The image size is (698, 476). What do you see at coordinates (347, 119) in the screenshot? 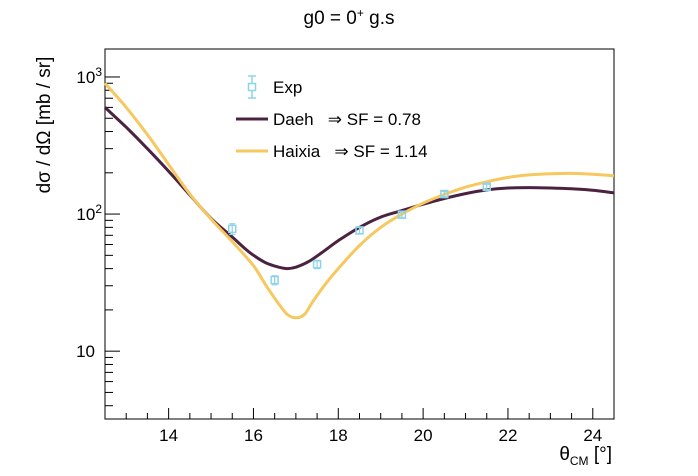
I see `legend-daeh-label: Daeh ⇒ SF = 0.78` at bounding box center [347, 119].